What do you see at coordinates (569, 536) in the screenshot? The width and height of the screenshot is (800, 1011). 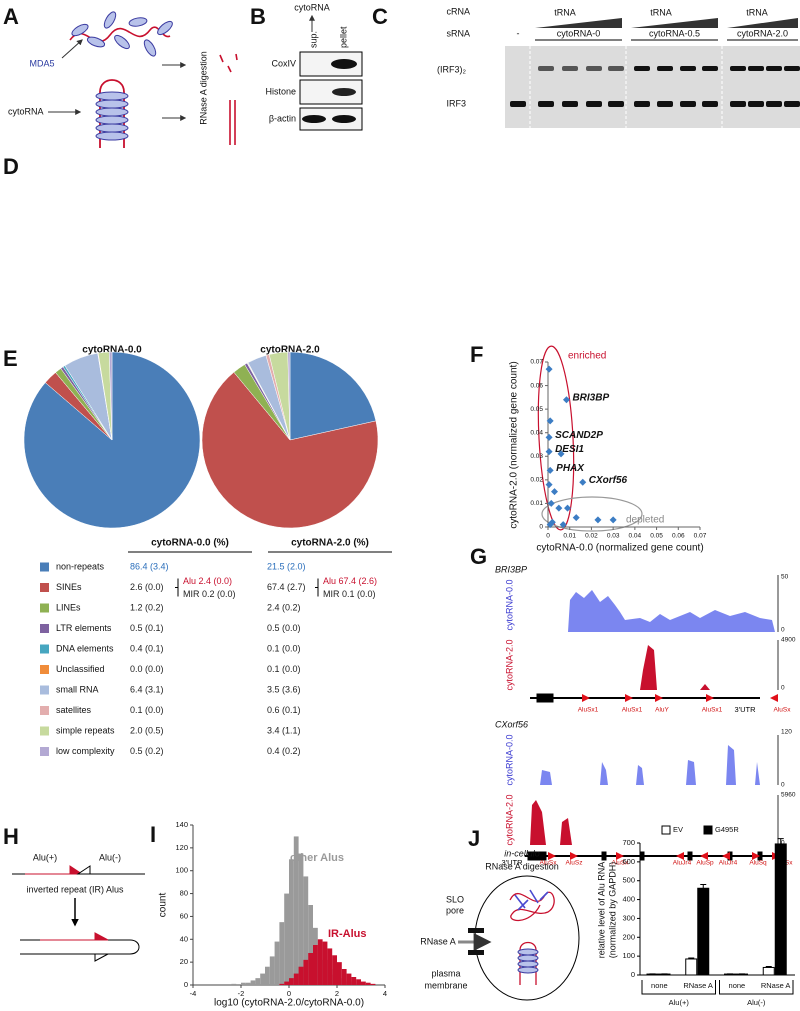 I see `x-tick-label: 0.01` at bounding box center [569, 536].